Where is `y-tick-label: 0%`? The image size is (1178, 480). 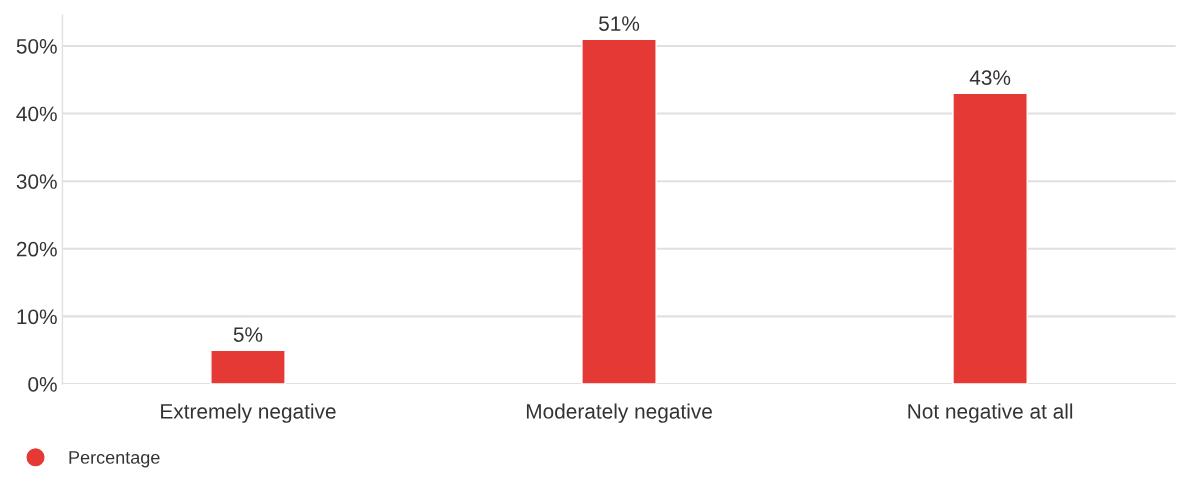 y-tick-label: 0% is located at coordinates (42, 384).